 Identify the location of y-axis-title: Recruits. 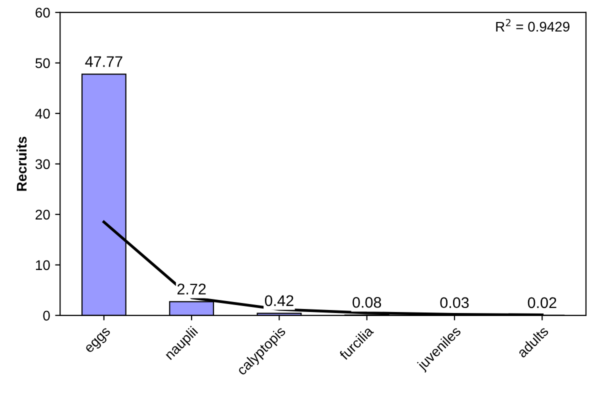
(21, 163).